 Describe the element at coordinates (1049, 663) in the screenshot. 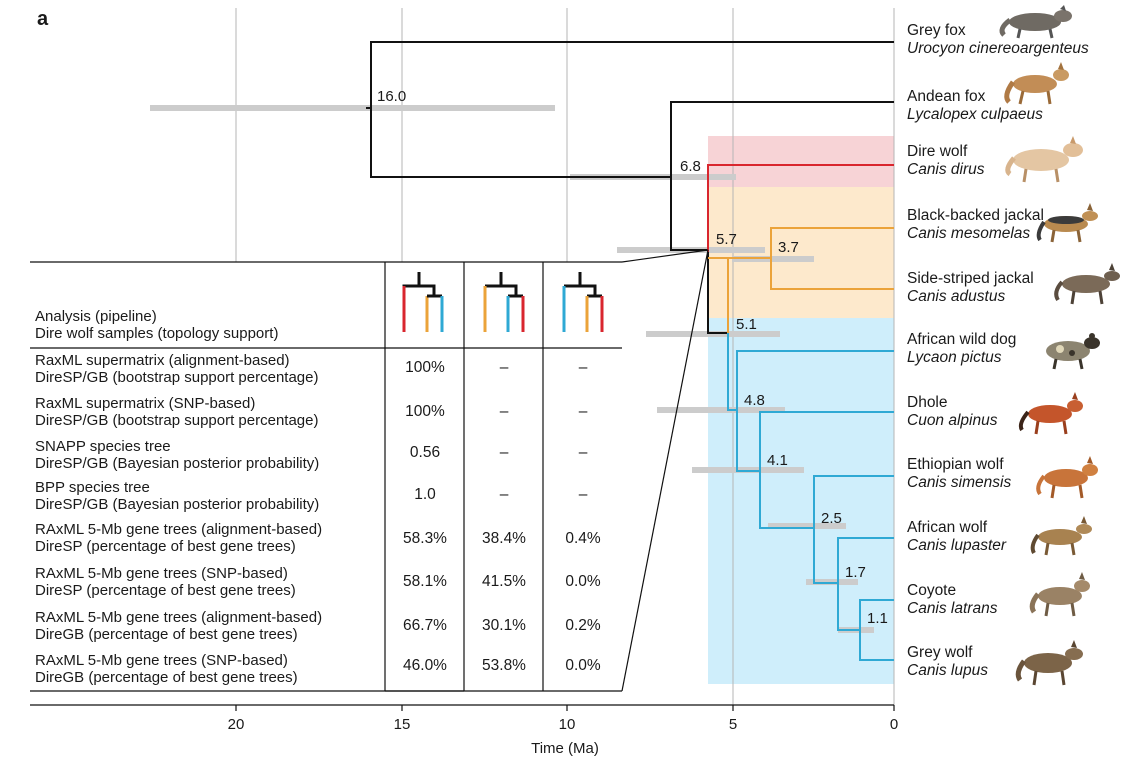

I see `grey-wolf-illustration` at that location.